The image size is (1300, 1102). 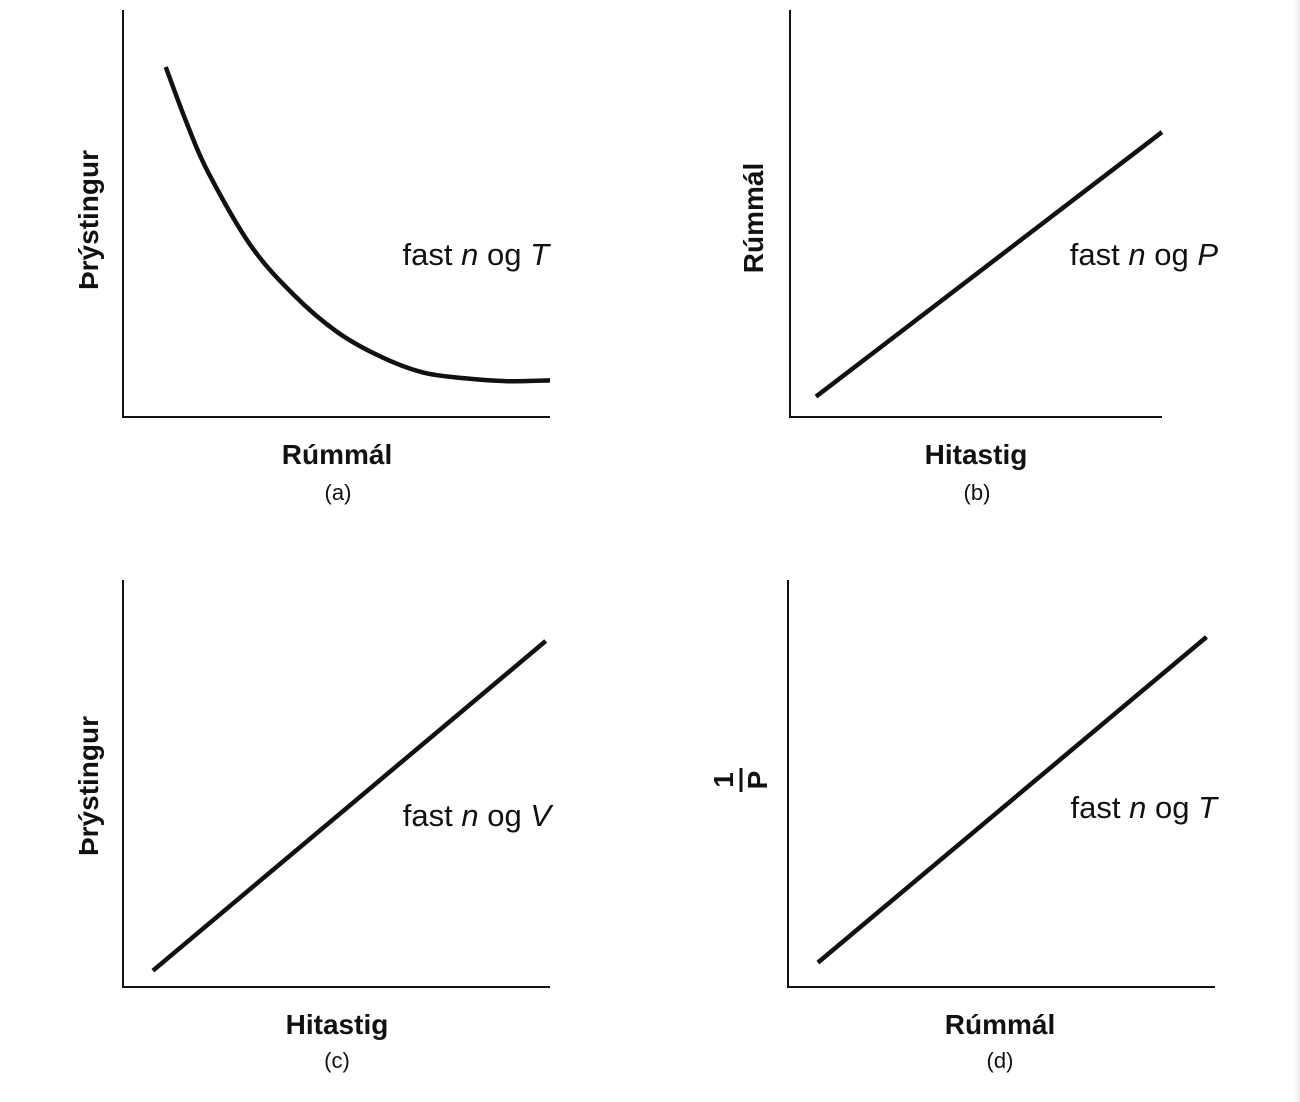 I want to click on panel-c-axes, so click(x=336, y=784).